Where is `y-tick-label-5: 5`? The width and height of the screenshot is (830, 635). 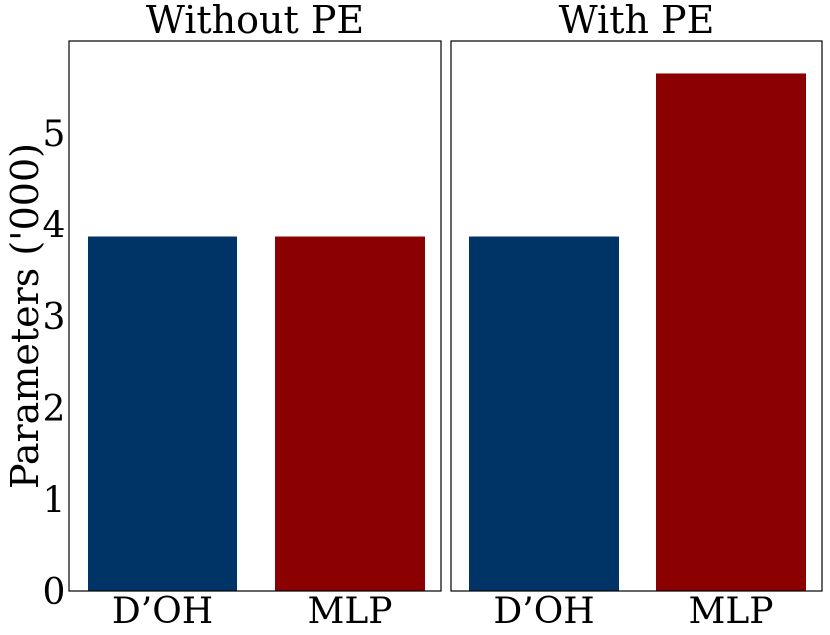 y-tick-label-5: 5 is located at coordinates (54, 134).